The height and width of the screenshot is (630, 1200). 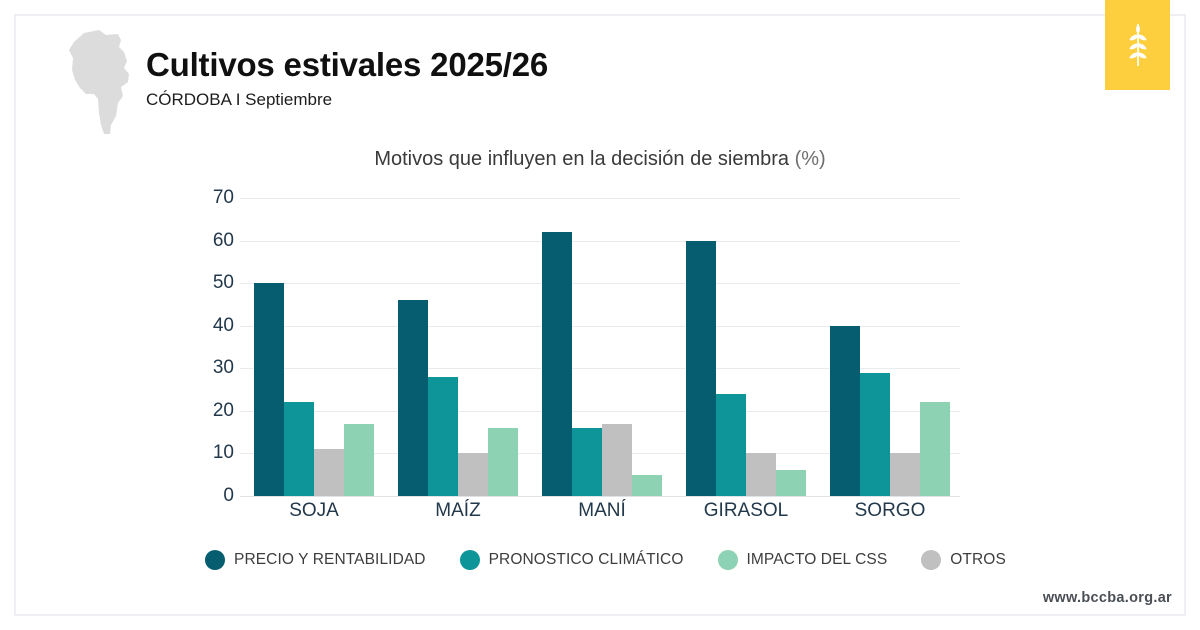 I want to click on page-title: Cultivos estivales 2025/26, so click(x=347, y=64).